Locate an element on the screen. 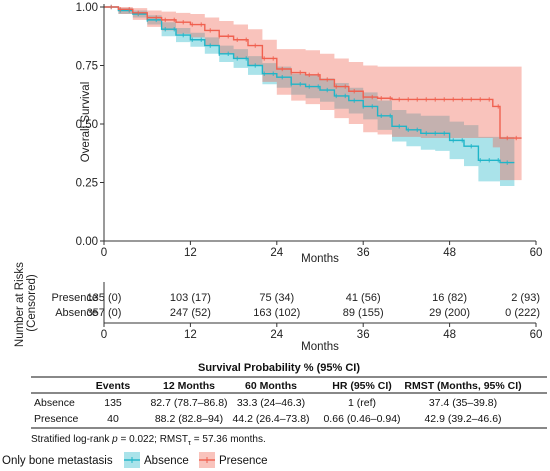  risk-group-label: Absence is located at coordinates (76, 313).